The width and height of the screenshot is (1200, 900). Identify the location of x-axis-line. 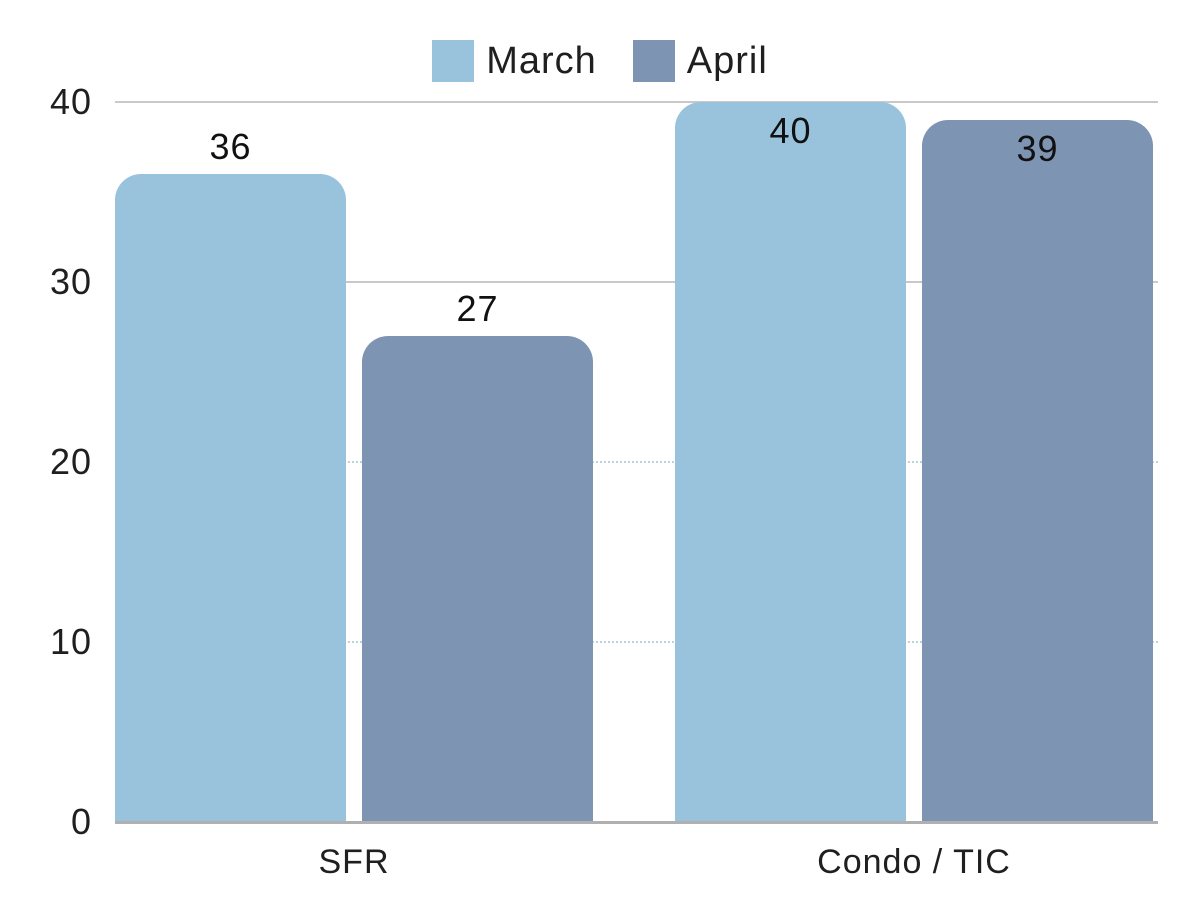
(636, 822).